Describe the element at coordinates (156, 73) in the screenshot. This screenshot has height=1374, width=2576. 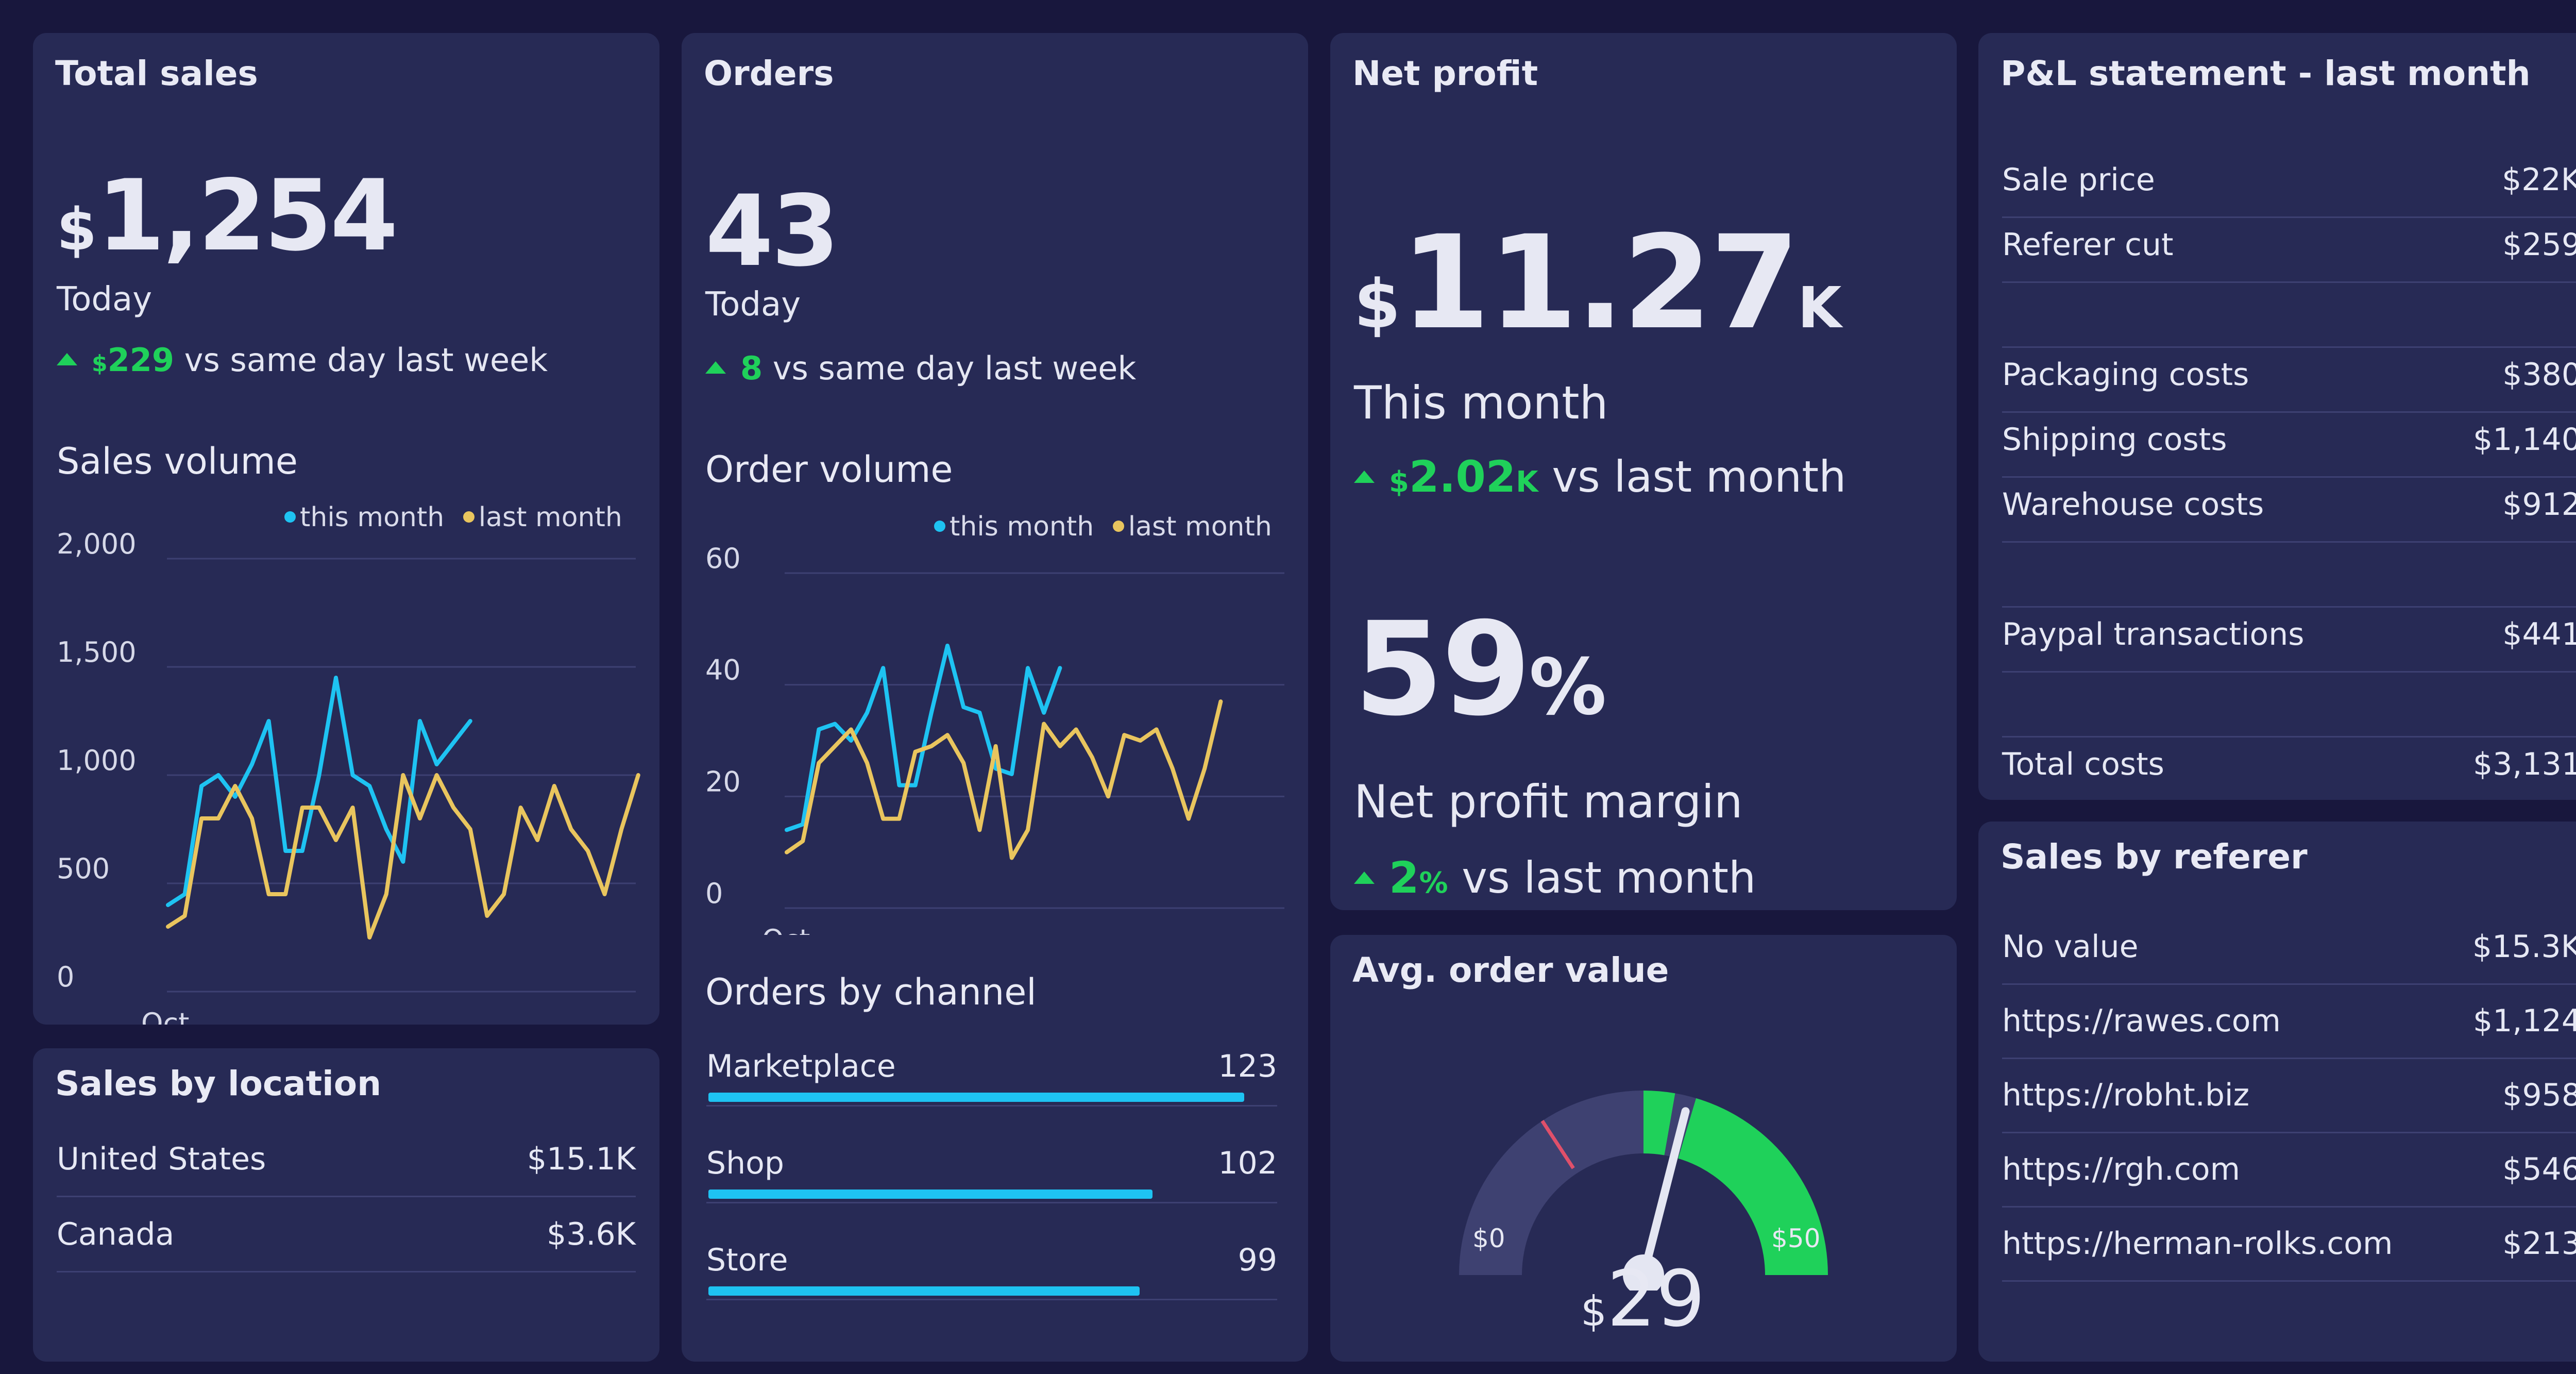
I see `total-sales-title: Total sales` at that location.